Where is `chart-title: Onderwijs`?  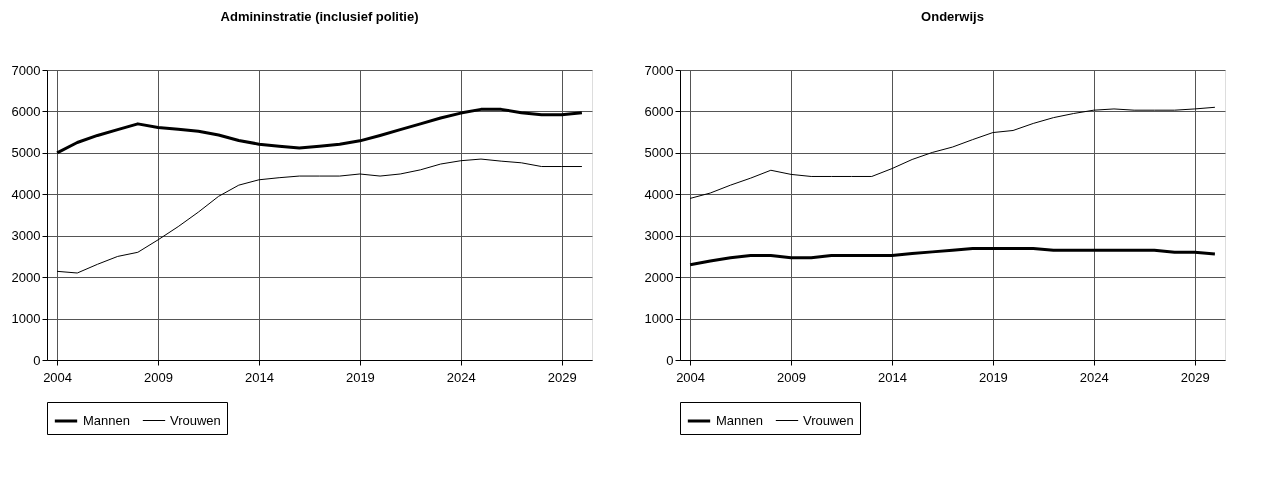
chart-title: Onderwijs is located at coordinates (952, 16).